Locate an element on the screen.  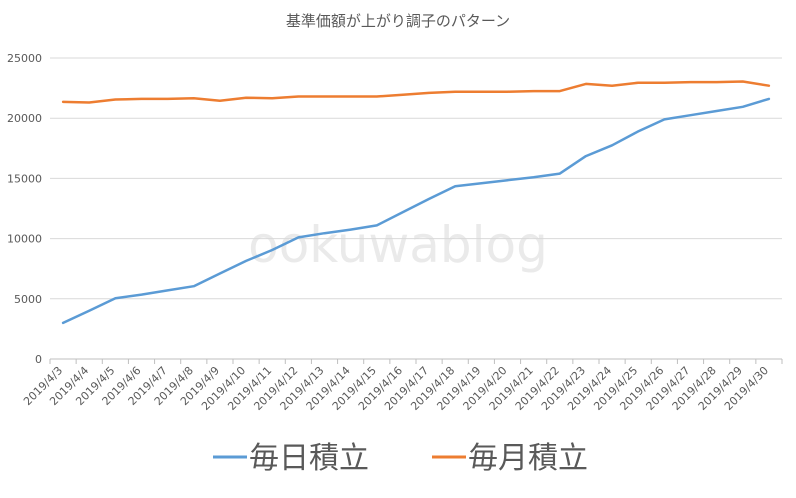
y-tick-label: 5000 is located at coordinates (28, 299).